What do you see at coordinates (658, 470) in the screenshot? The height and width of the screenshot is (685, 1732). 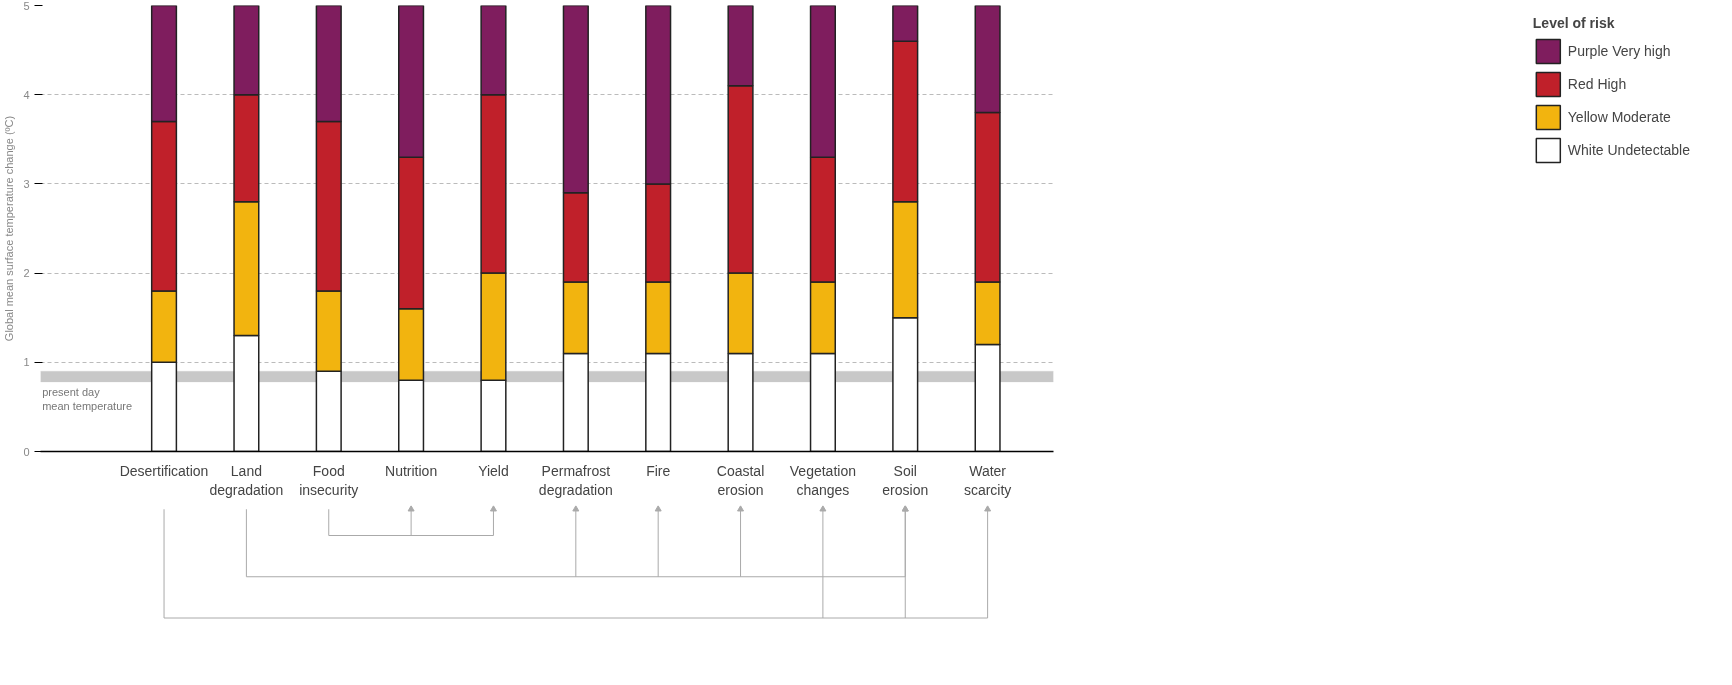 I see `x-tick-label: Fire` at bounding box center [658, 470].